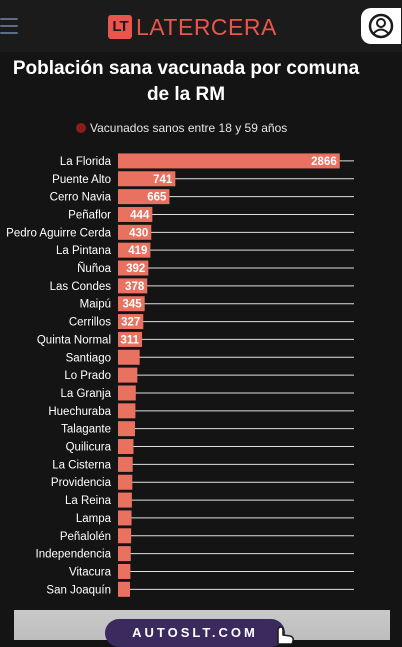  Describe the element at coordinates (195, 633) in the screenshot. I see `ad-button: AUTOSLT.COM` at that location.